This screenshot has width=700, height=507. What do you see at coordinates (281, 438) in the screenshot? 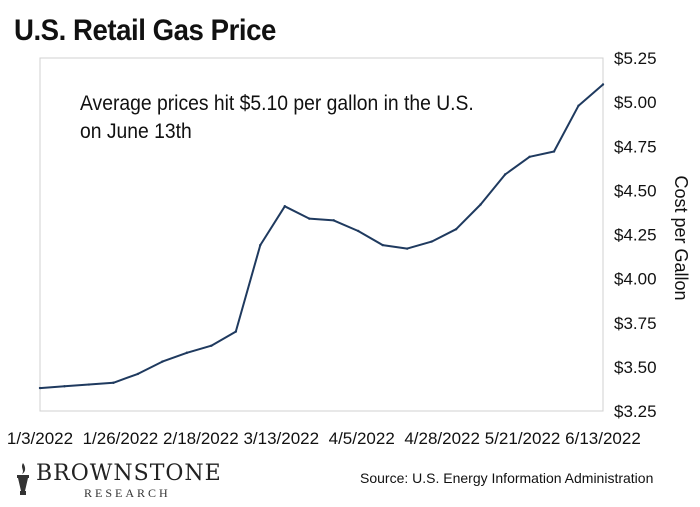
I see `x-tick-label: 3/13/2022` at bounding box center [281, 438].